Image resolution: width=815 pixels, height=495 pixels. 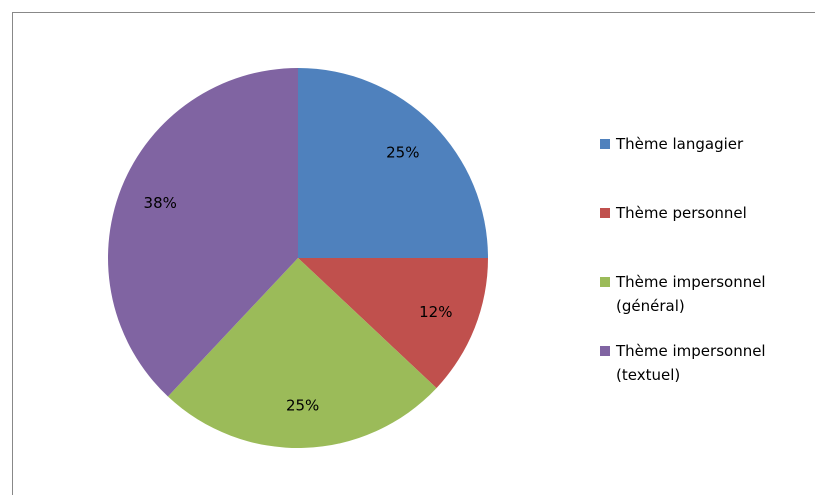 I want to click on data-label: 38%, so click(x=160, y=203).